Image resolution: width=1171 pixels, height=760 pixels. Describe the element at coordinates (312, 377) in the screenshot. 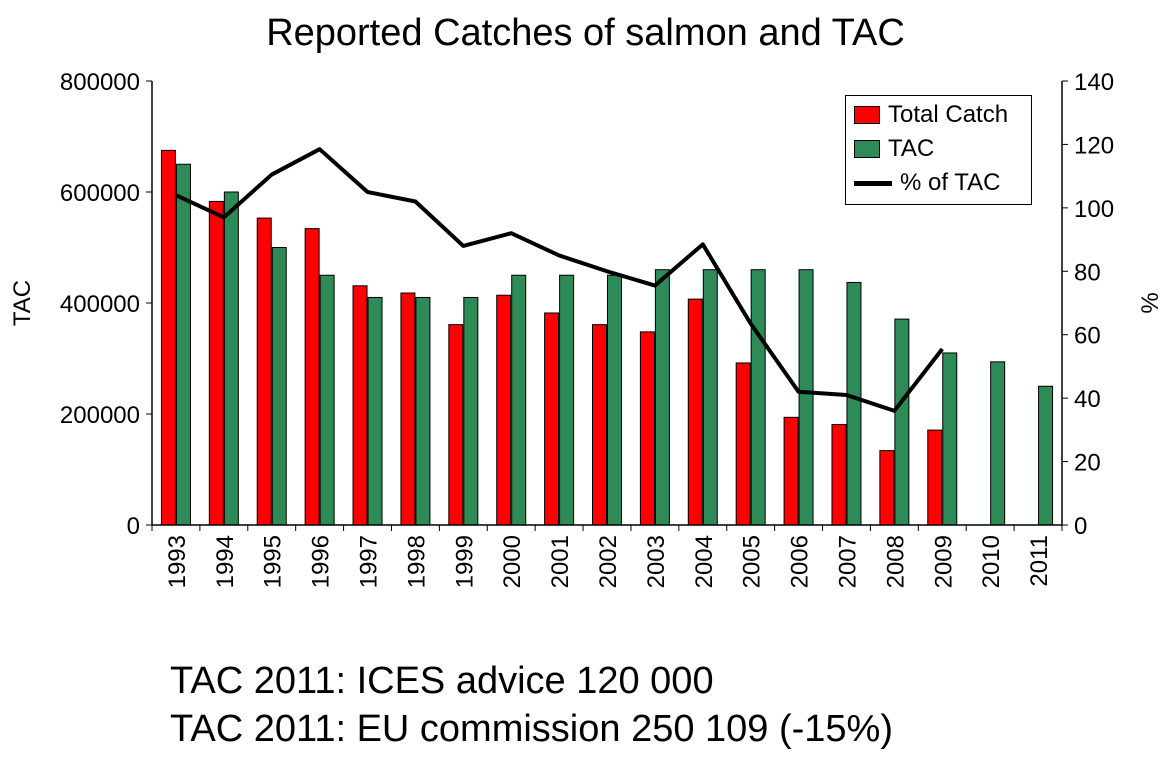

I see `bar-total-catch-1996` at that location.